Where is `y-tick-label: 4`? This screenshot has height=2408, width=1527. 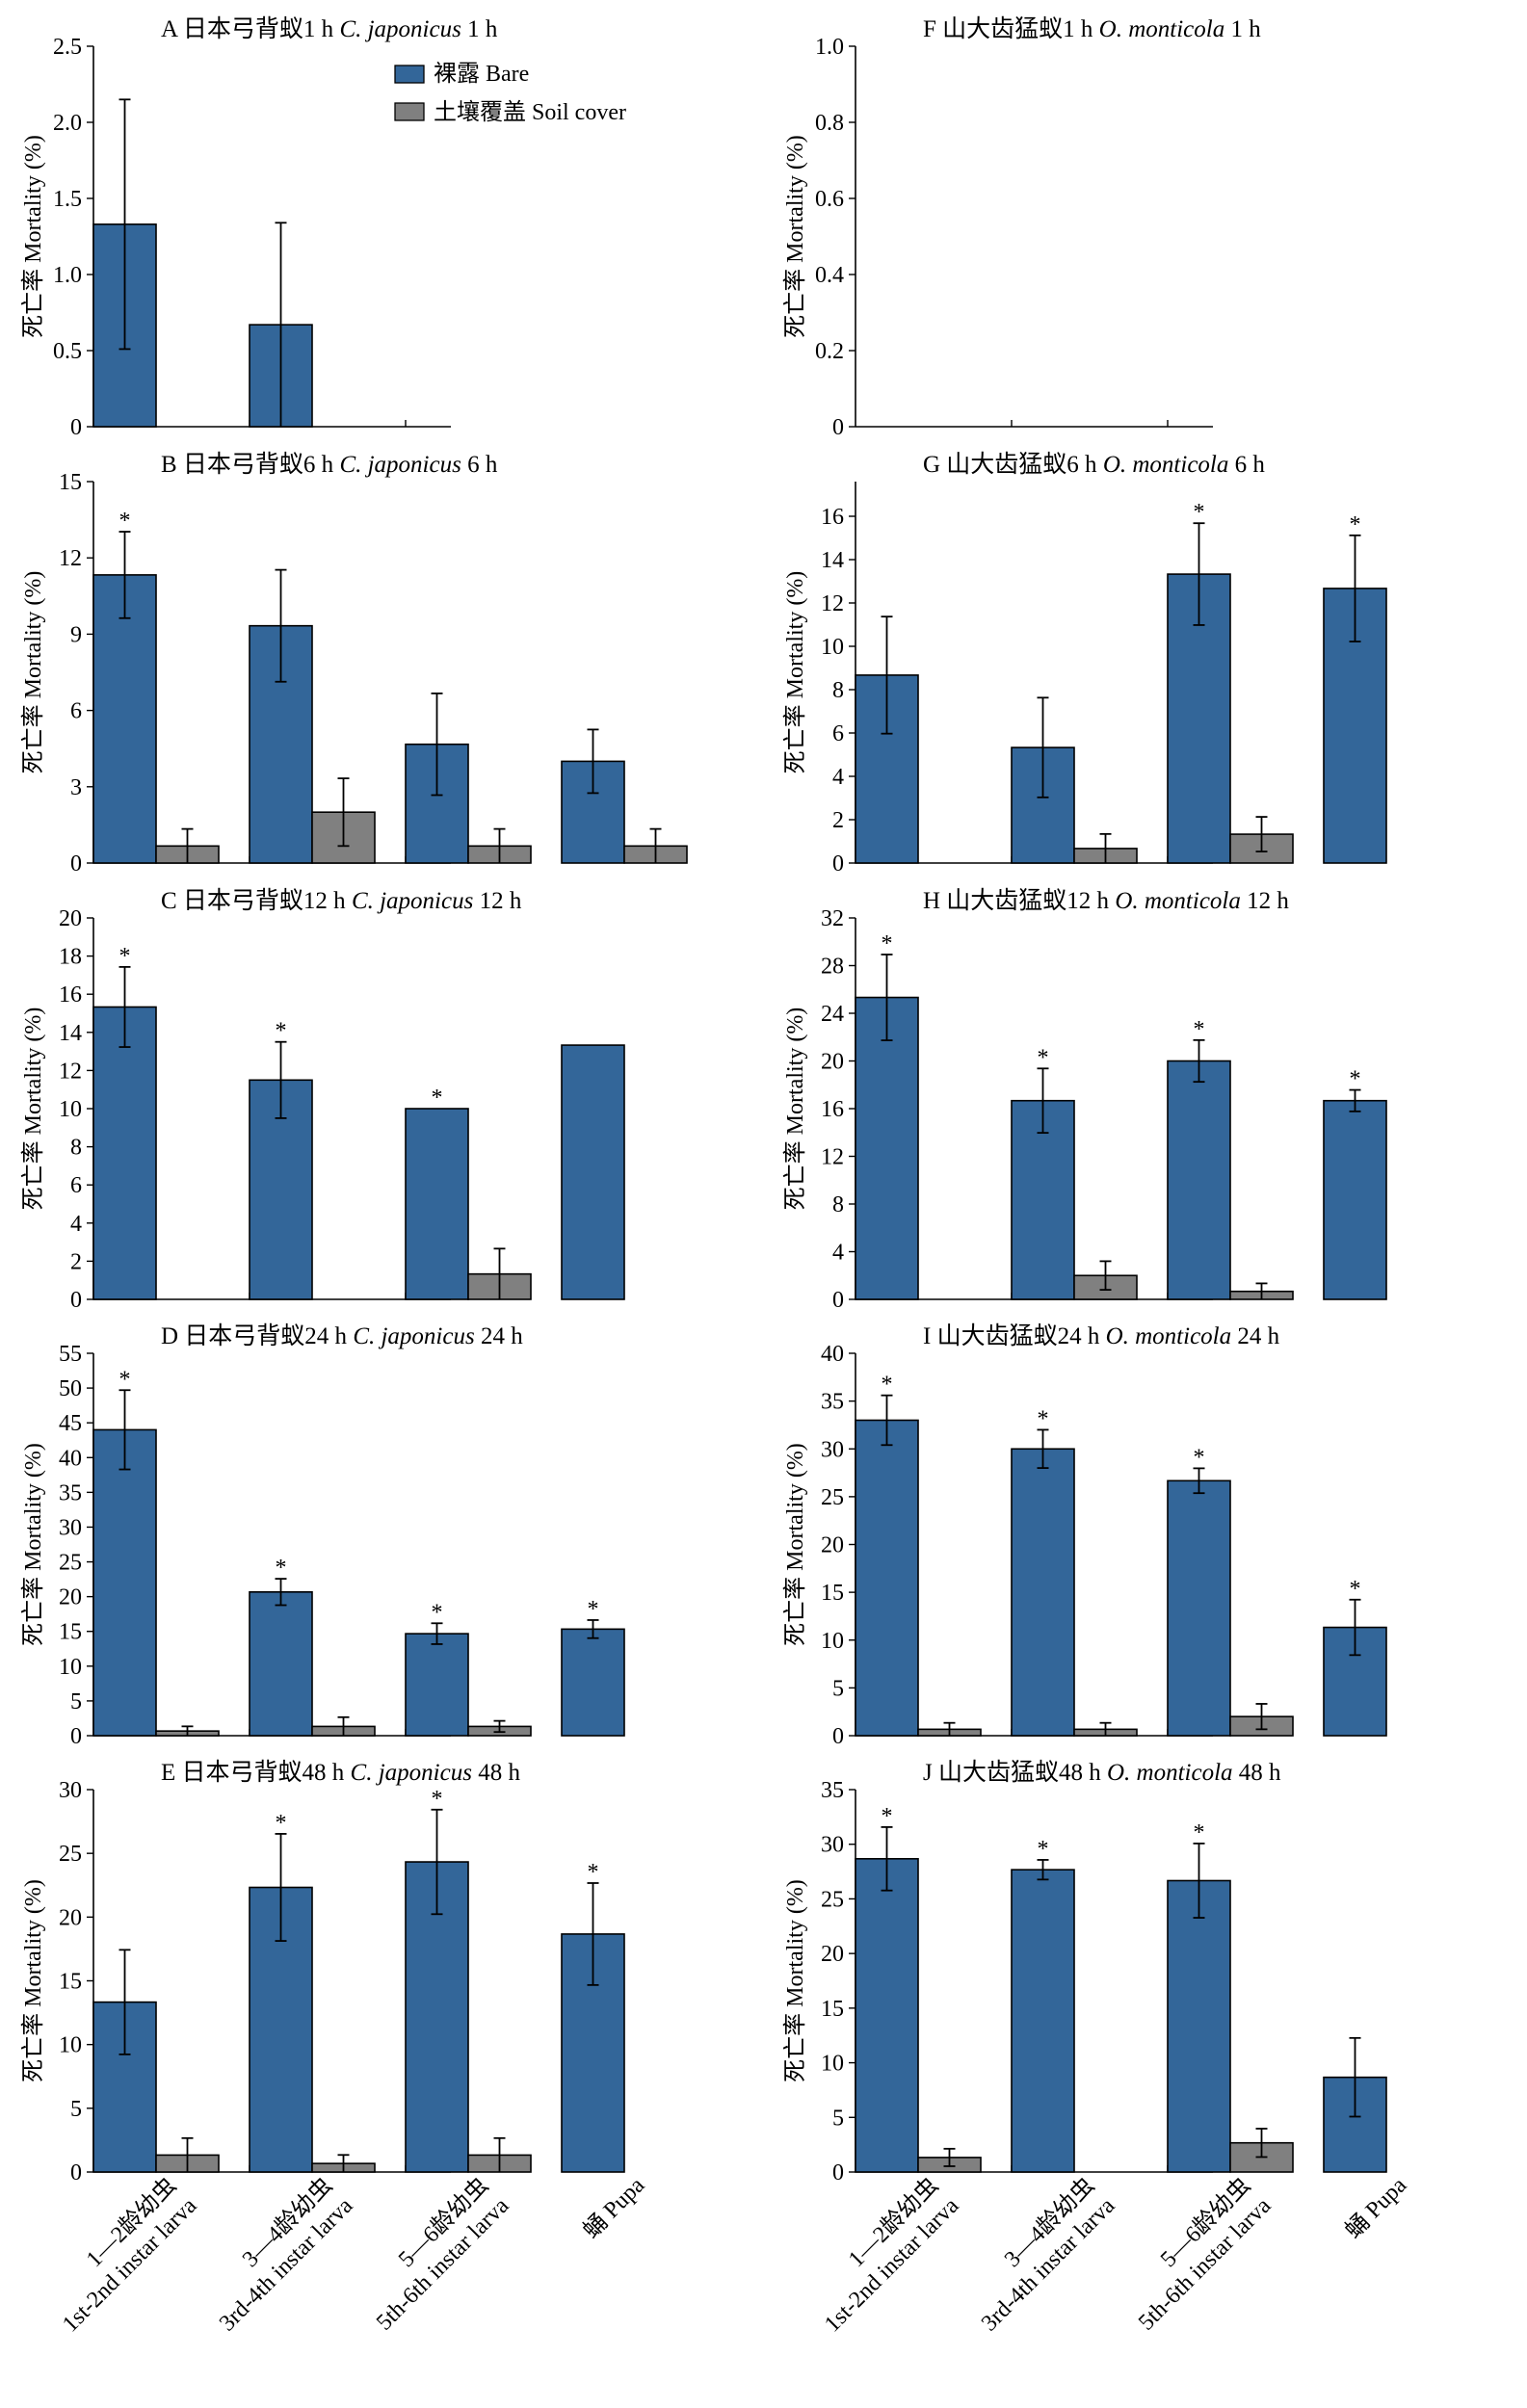 y-tick-label: 4 is located at coordinates (838, 777).